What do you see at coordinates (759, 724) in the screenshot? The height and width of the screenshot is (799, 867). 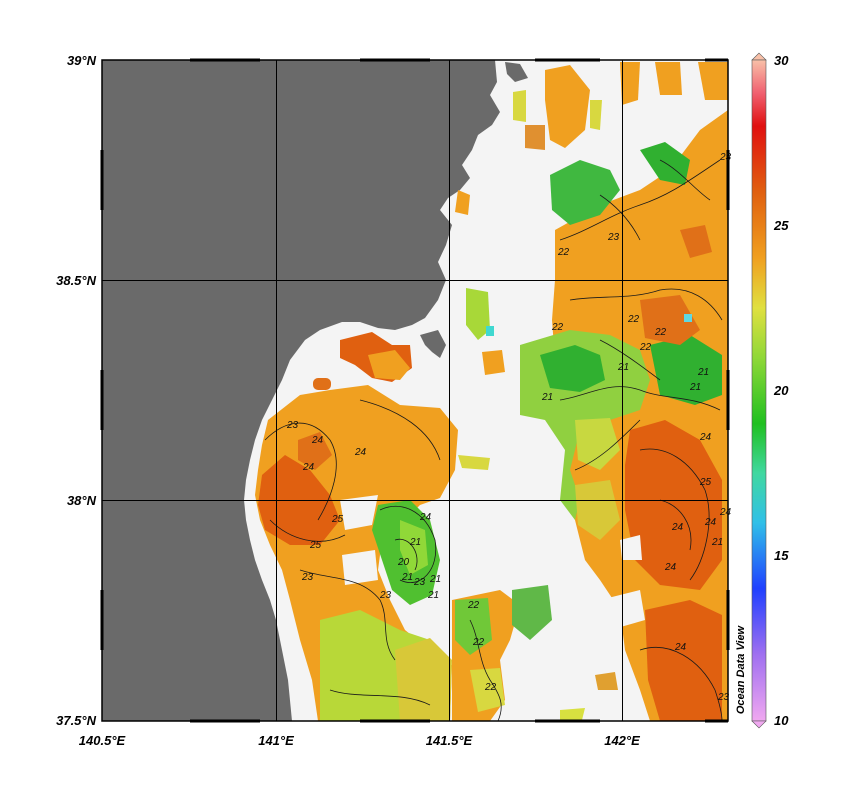 I see `colorbar-bottom-cap` at bounding box center [759, 724].